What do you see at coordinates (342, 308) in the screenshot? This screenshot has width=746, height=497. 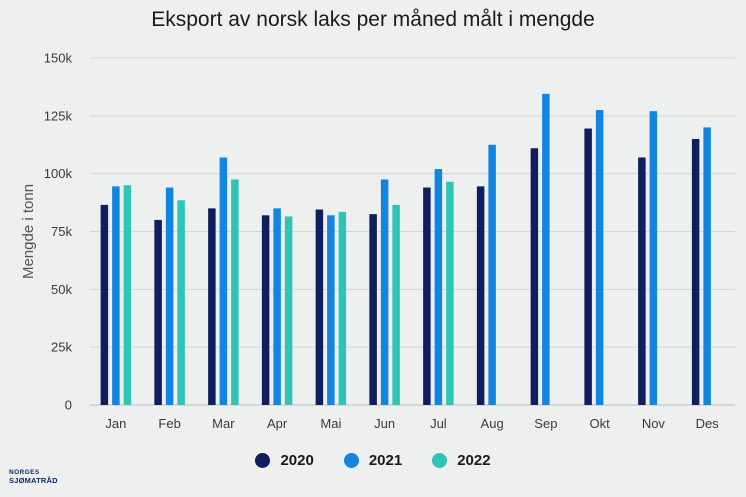 I see `bar-2022-mai` at bounding box center [342, 308].